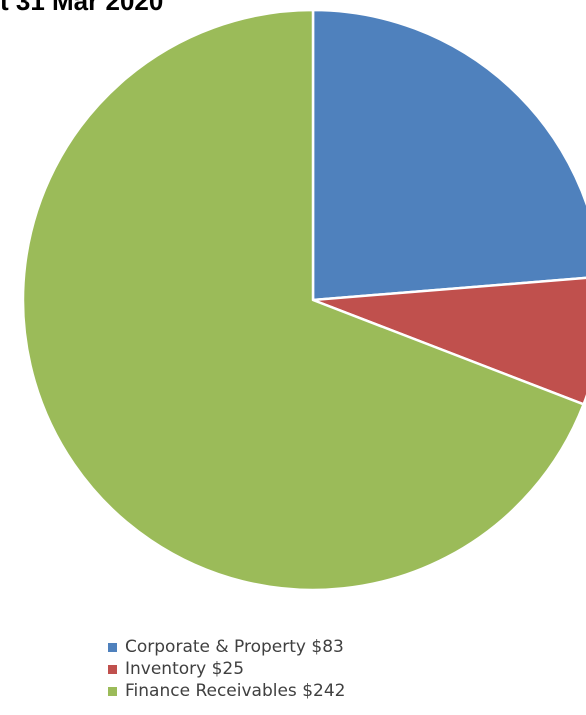 The width and height of the screenshot is (586, 715). I want to click on legend-item-corporate-property: Corporate & Property $83, so click(226, 647).